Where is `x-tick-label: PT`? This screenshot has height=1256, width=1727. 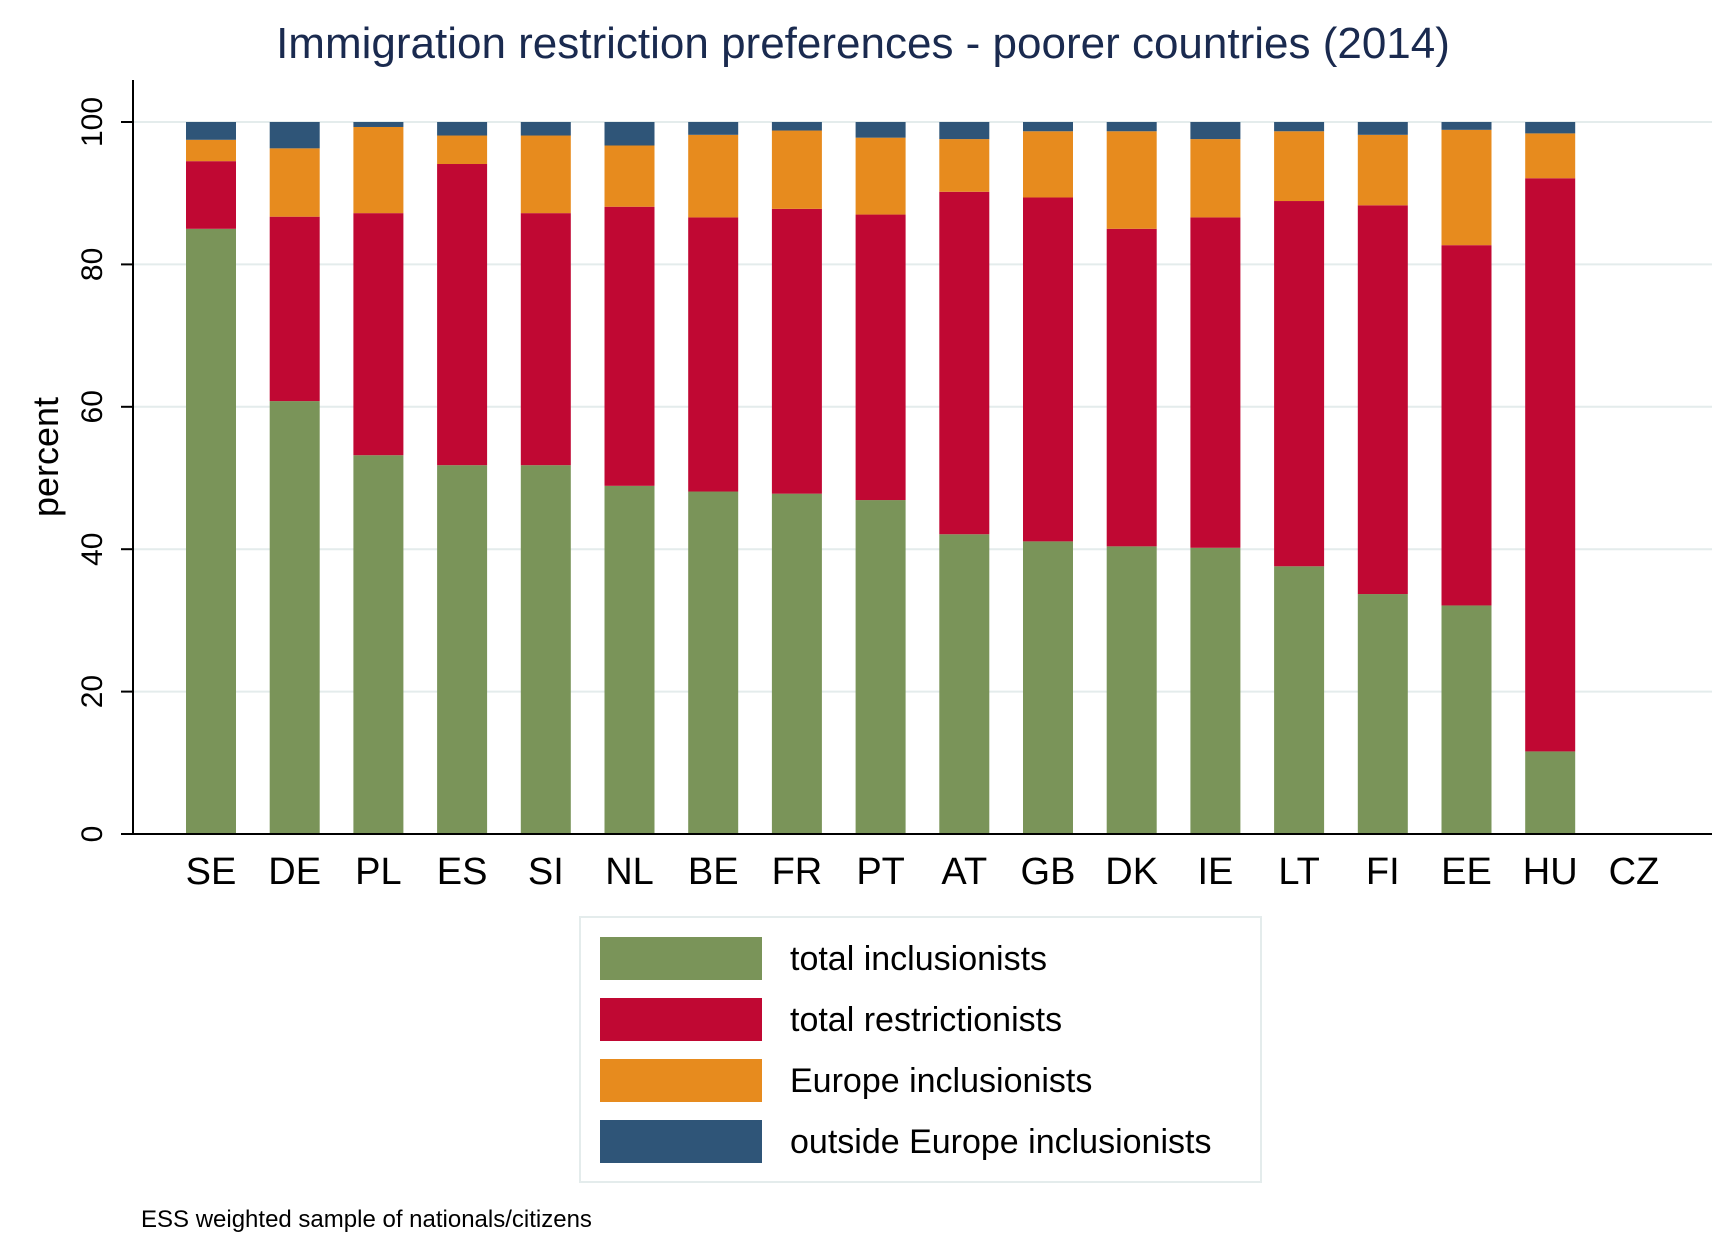
x-tick-label: PT is located at coordinates (880, 872).